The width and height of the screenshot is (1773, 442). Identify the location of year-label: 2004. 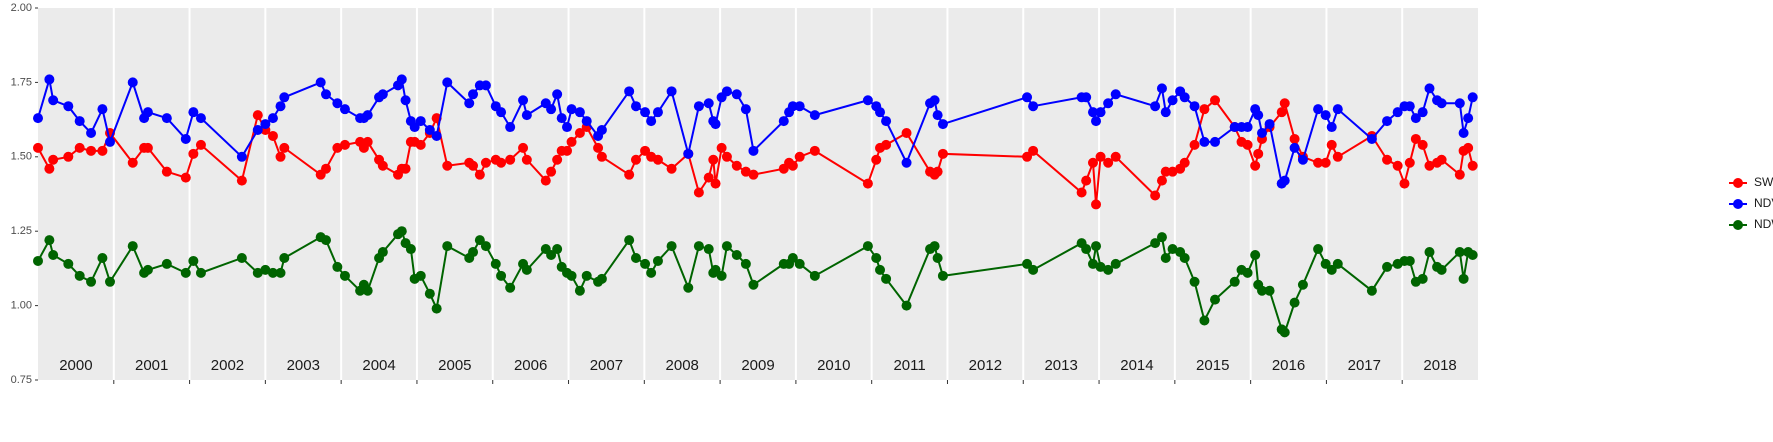
(378, 365).